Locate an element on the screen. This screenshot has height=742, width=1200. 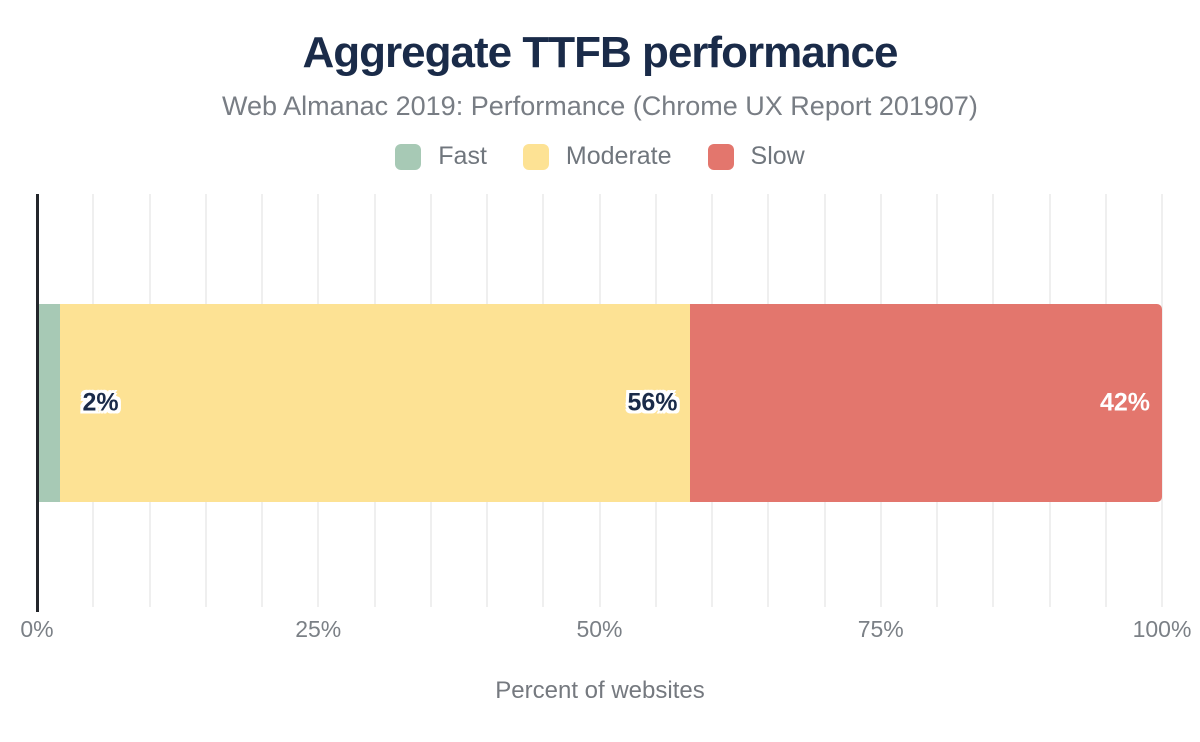
legend-swatch-fast is located at coordinates (408, 156).